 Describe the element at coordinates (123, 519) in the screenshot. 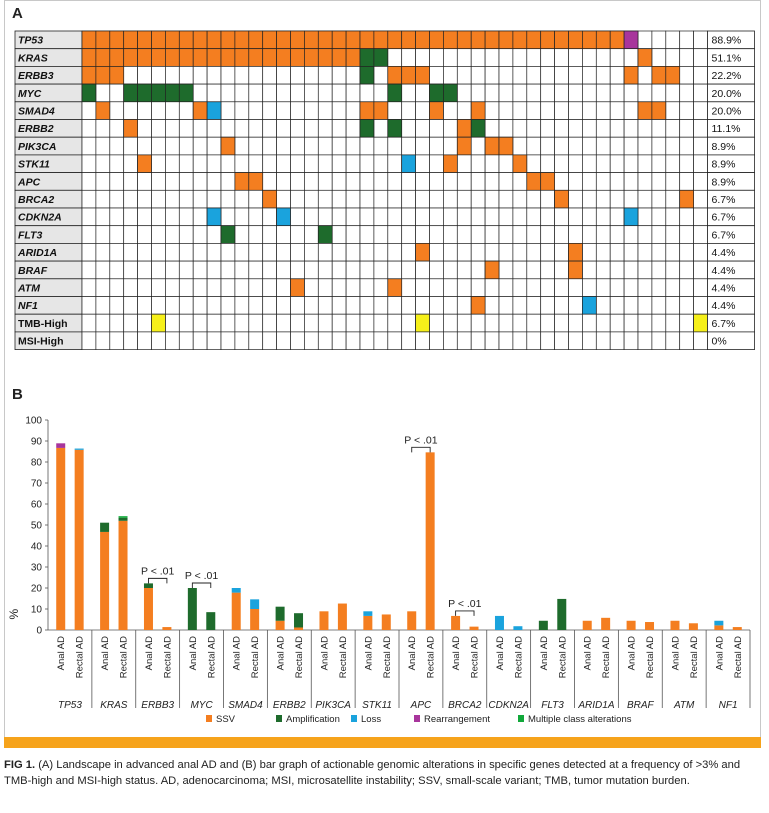

I see `bar-segment-amplification` at that location.